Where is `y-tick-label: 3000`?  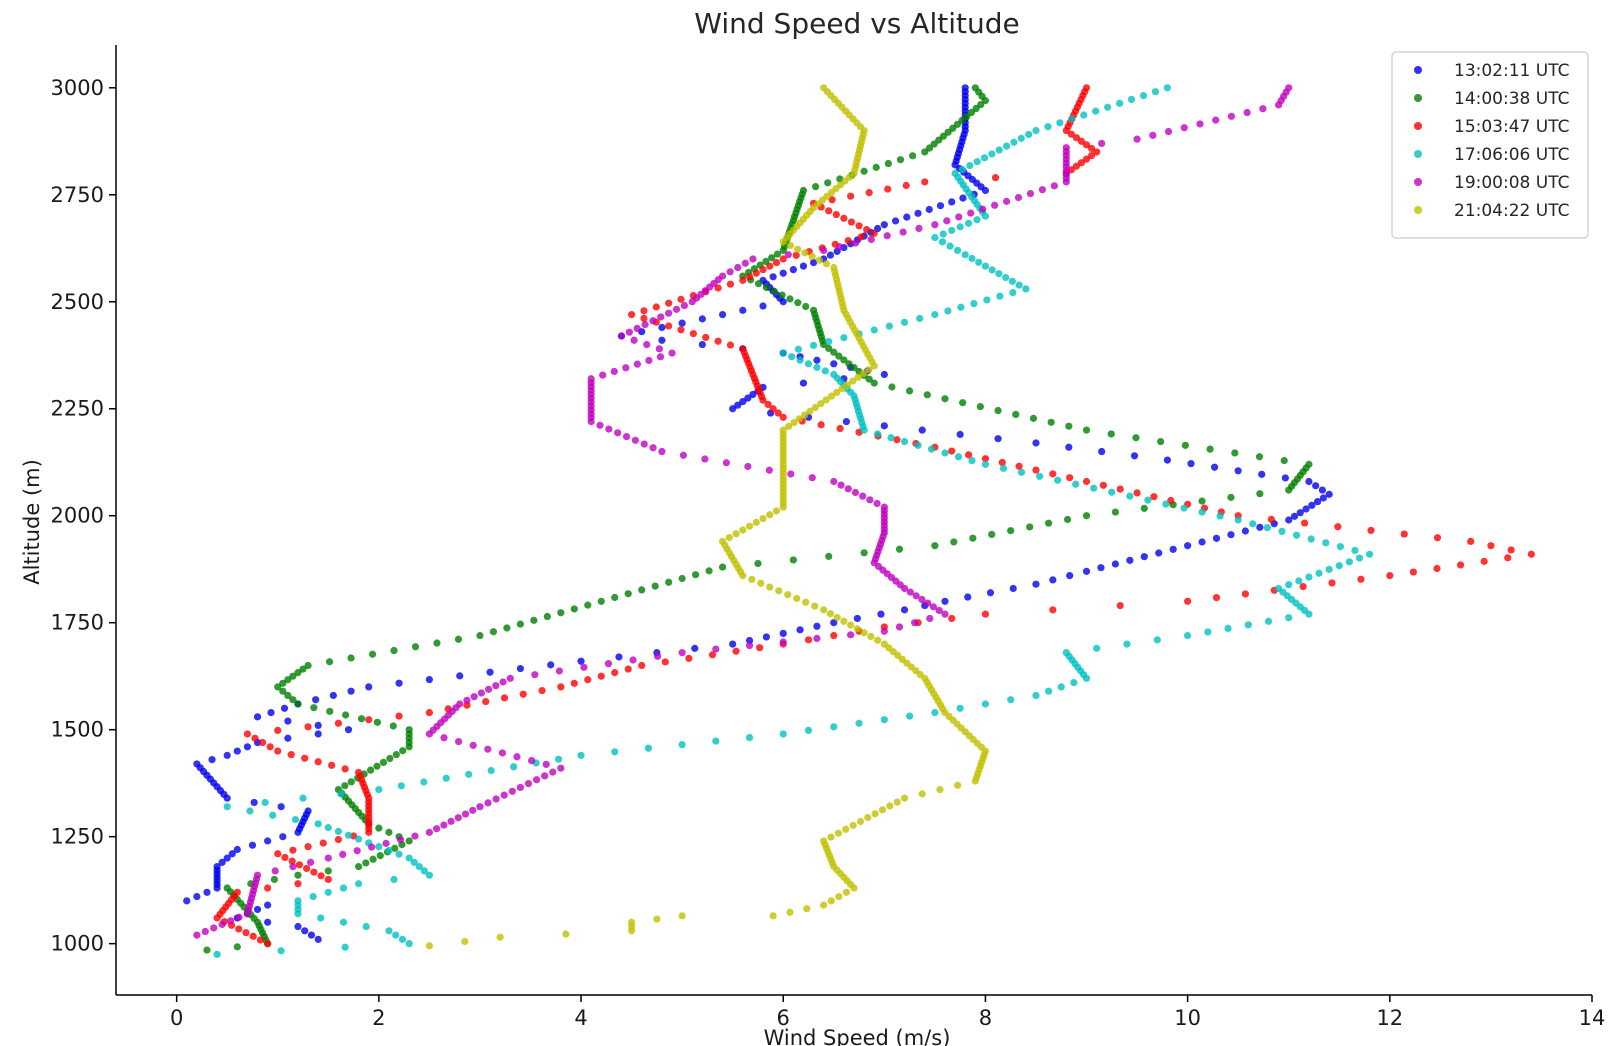 y-tick-label: 3000 is located at coordinates (77, 88).